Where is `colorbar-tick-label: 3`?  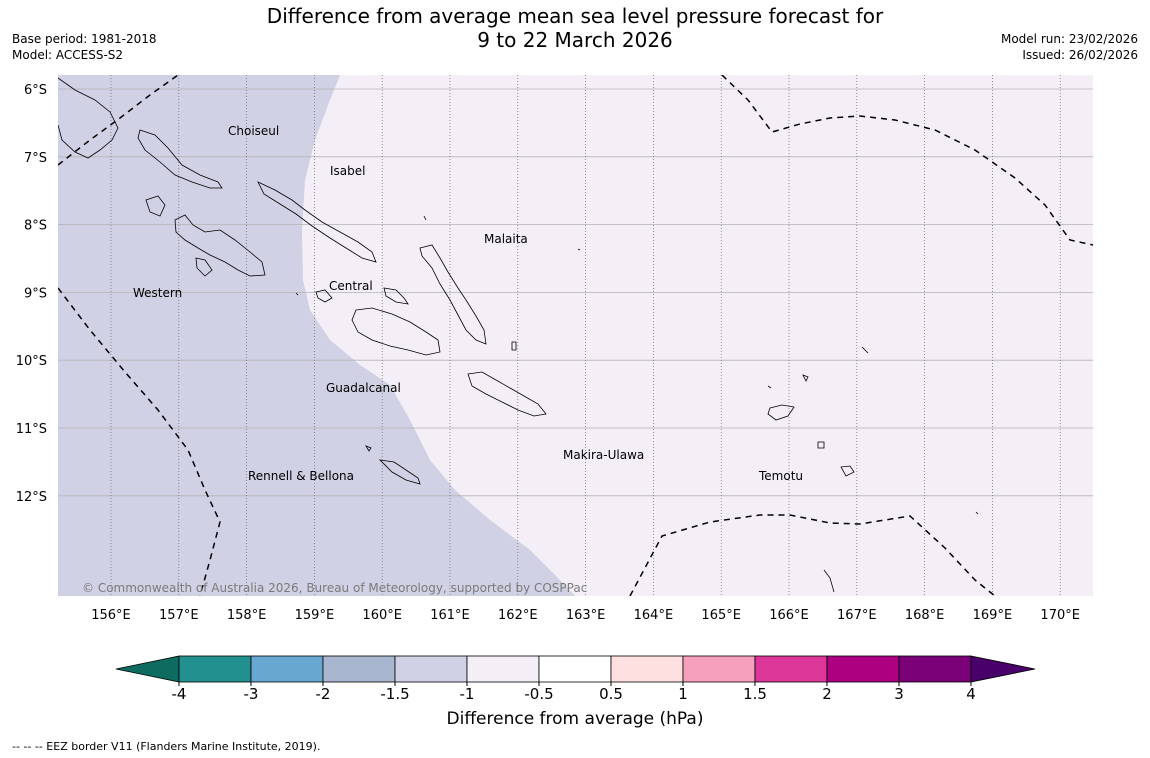
colorbar-tick-label: 3 is located at coordinates (899, 694).